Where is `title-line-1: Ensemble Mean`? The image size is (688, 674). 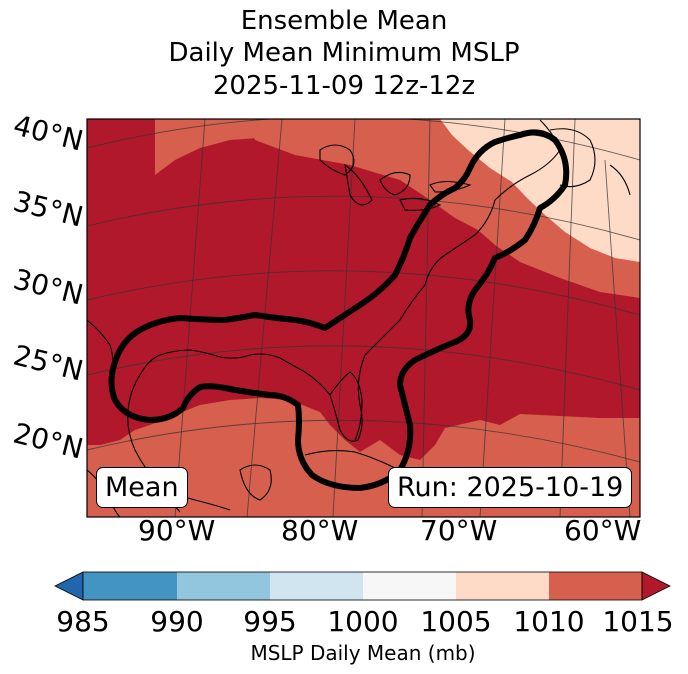 title-line-1: Ensemble Mean is located at coordinates (344, 21).